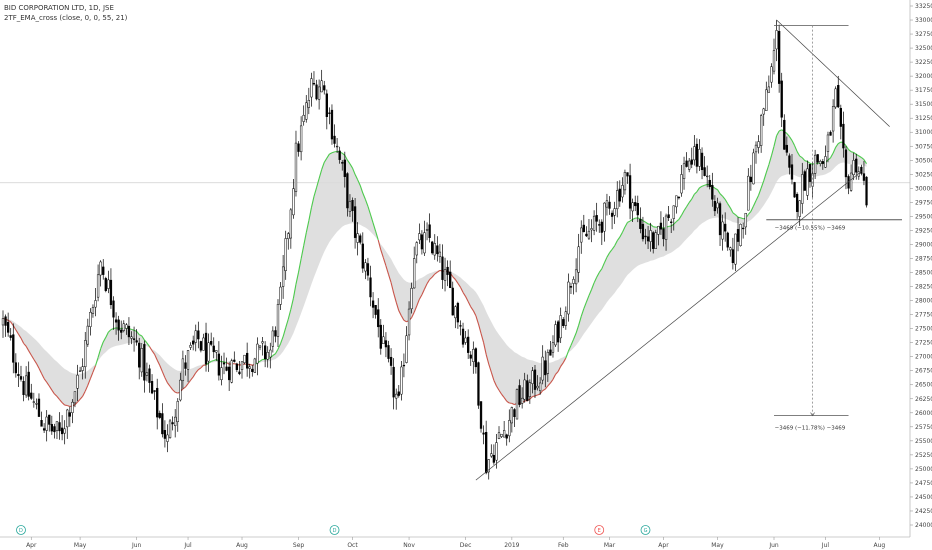 The height and width of the screenshot is (550, 932). I want to click on symbol-label: BID CORPORATION LTD, 1D, JSE, so click(59, 8).